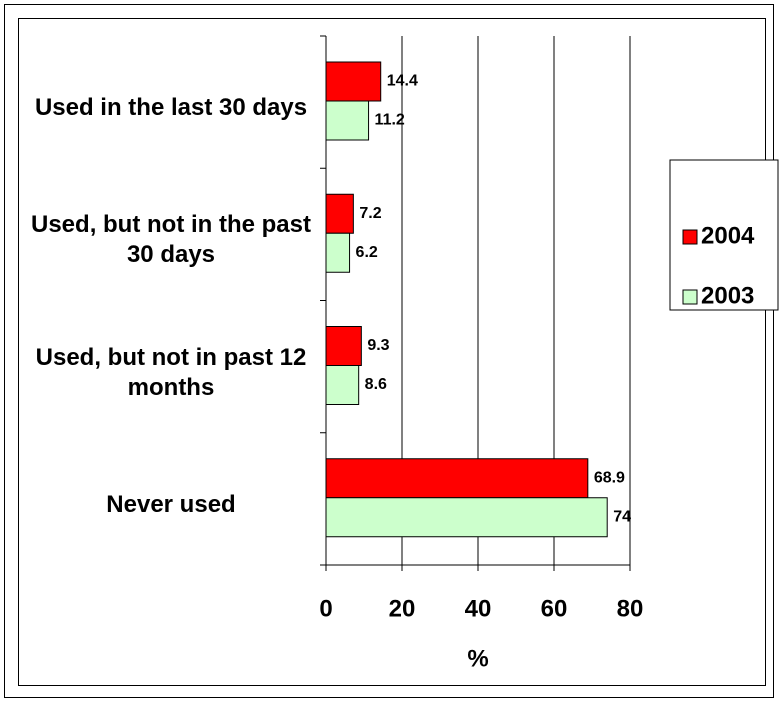 Image resolution: width=780 pixels, height=704 pixels. What do you see at coordinates (727, 295) in the screenshot?
I see `legend-label: 2003` at bounding box center [727, 295].